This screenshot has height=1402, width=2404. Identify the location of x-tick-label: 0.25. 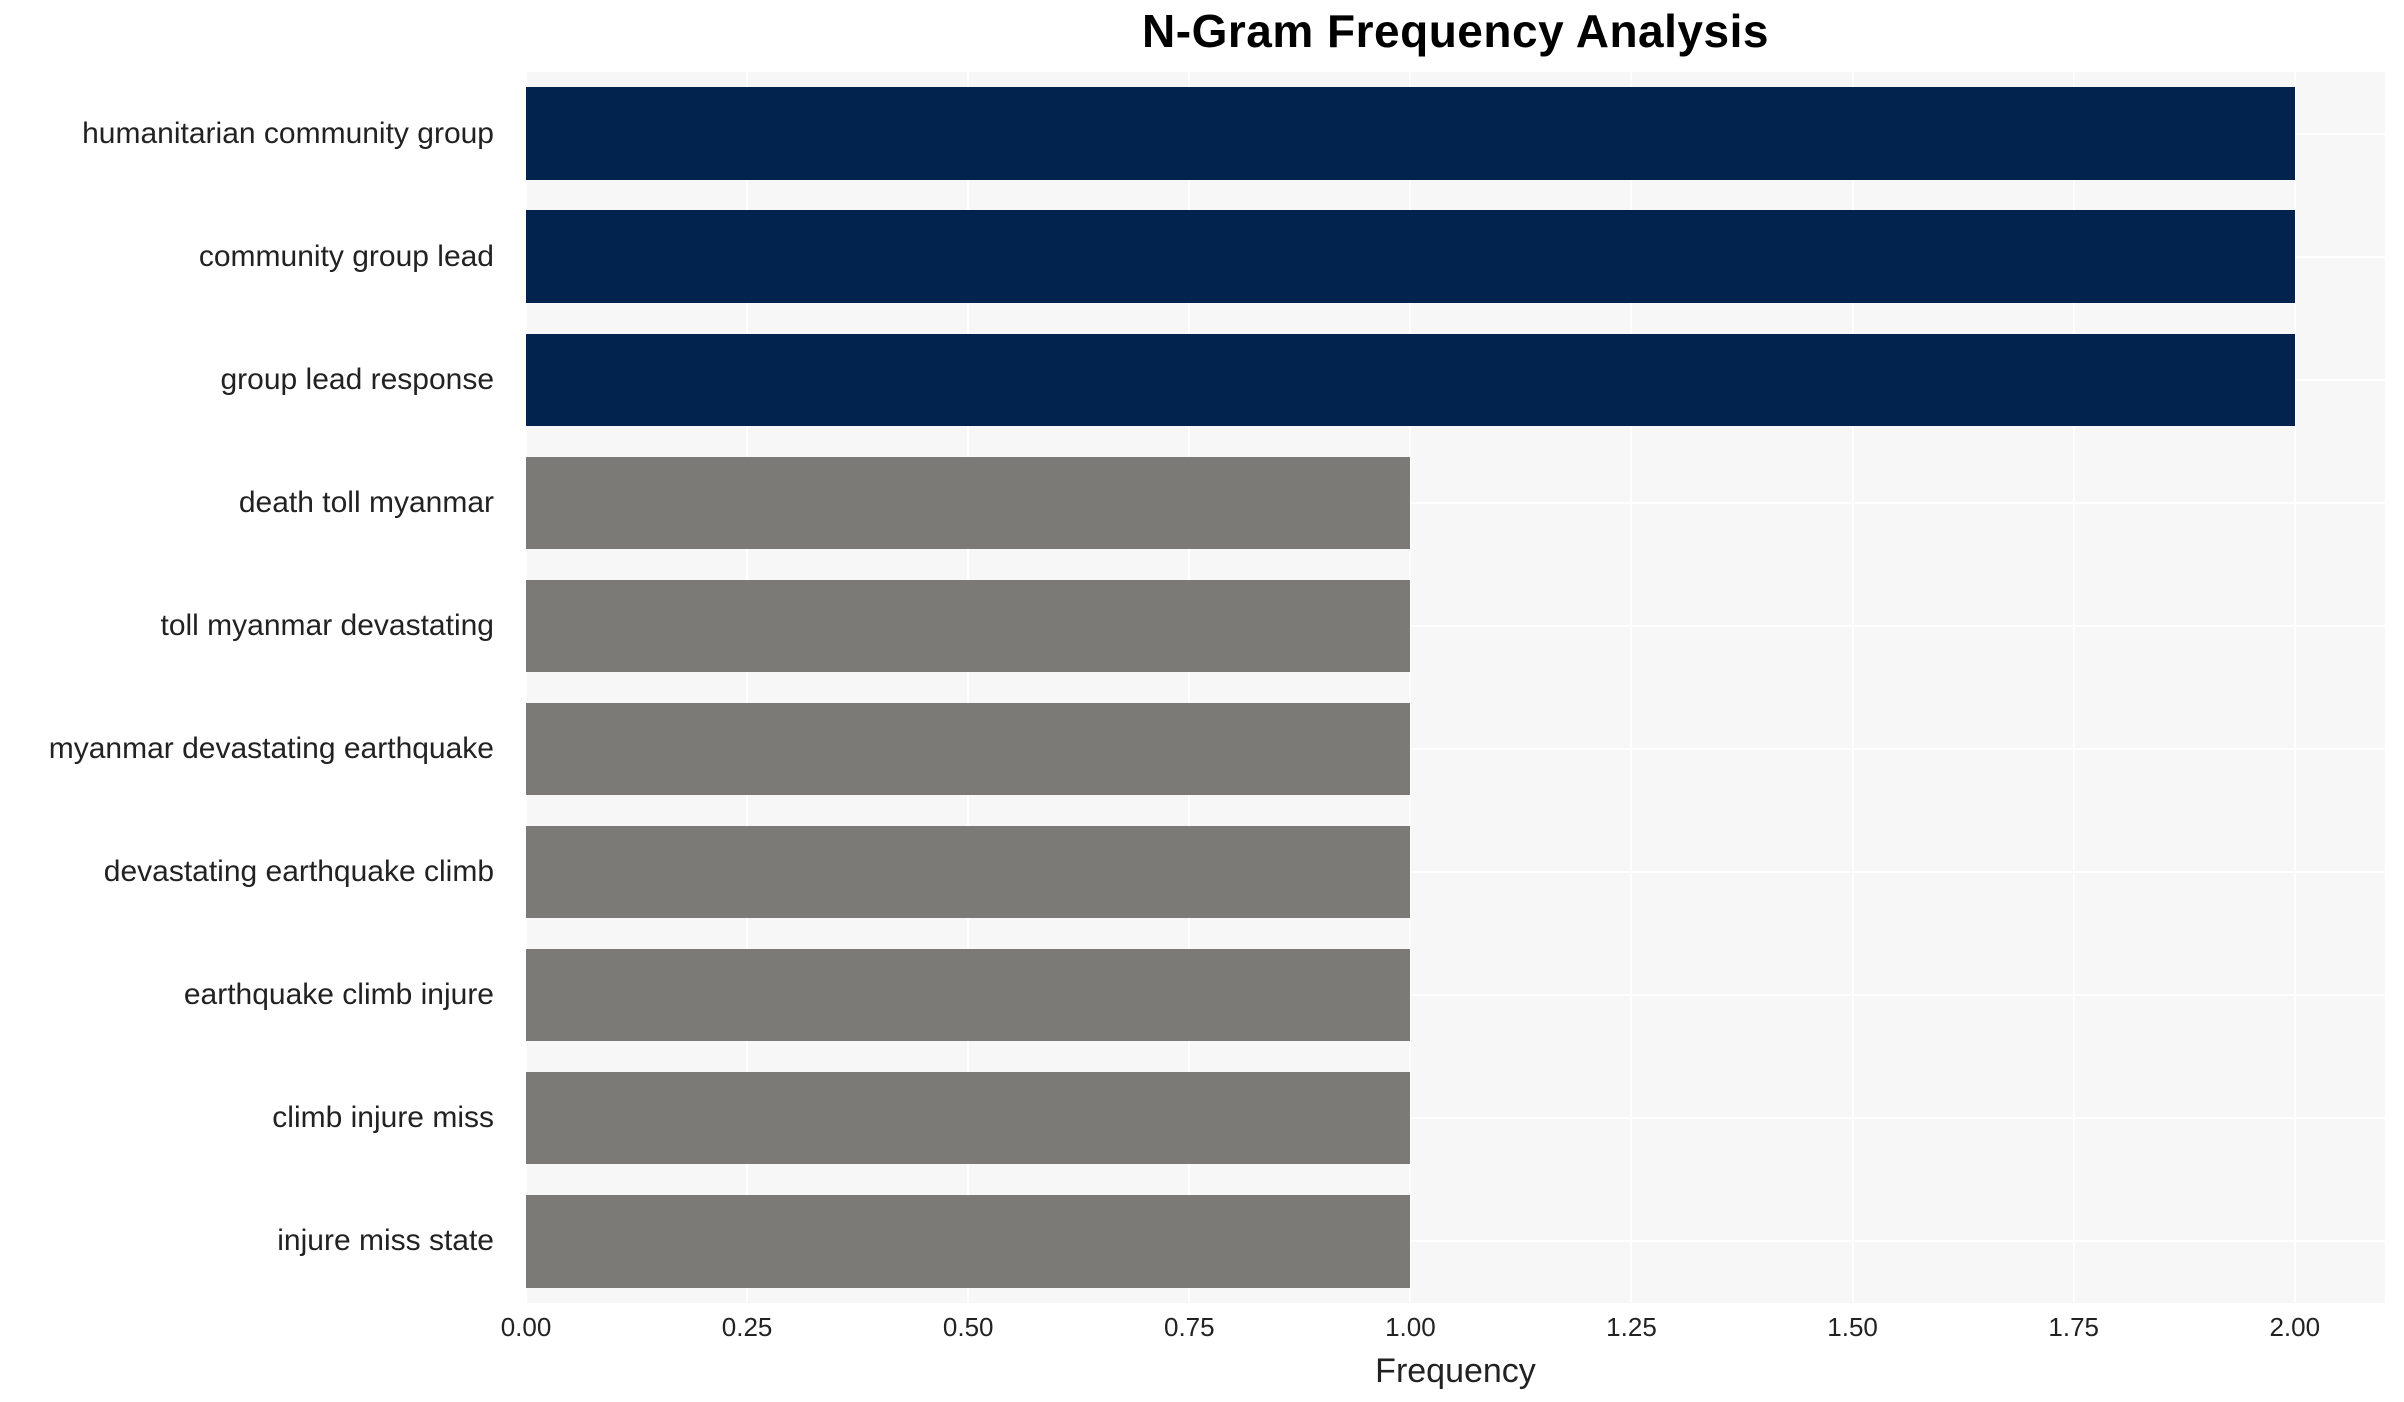
(747, 1327).